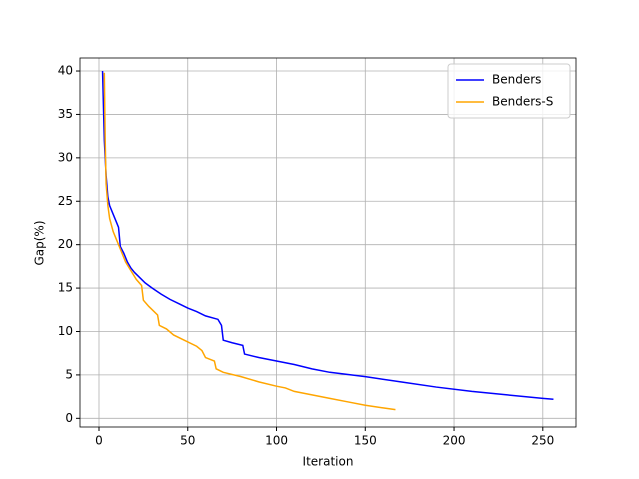 Image resolution: width=639 pixels, height=479 pixels. Describe the element at coordinates (542, 441) in the screenshot. I see `x-tick-label: 250` at that location.